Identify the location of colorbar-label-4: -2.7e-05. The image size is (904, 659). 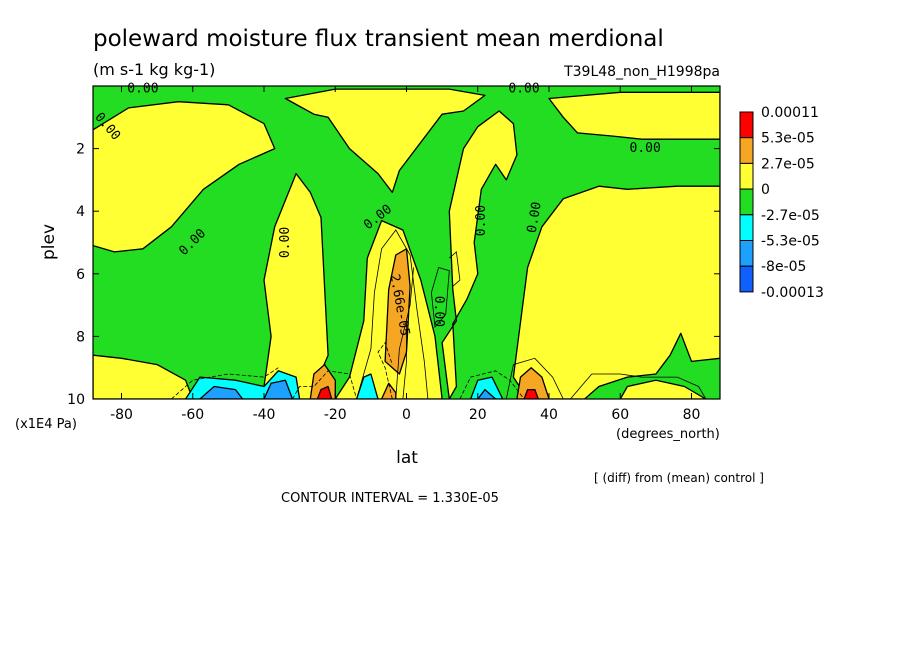
(790, 216).